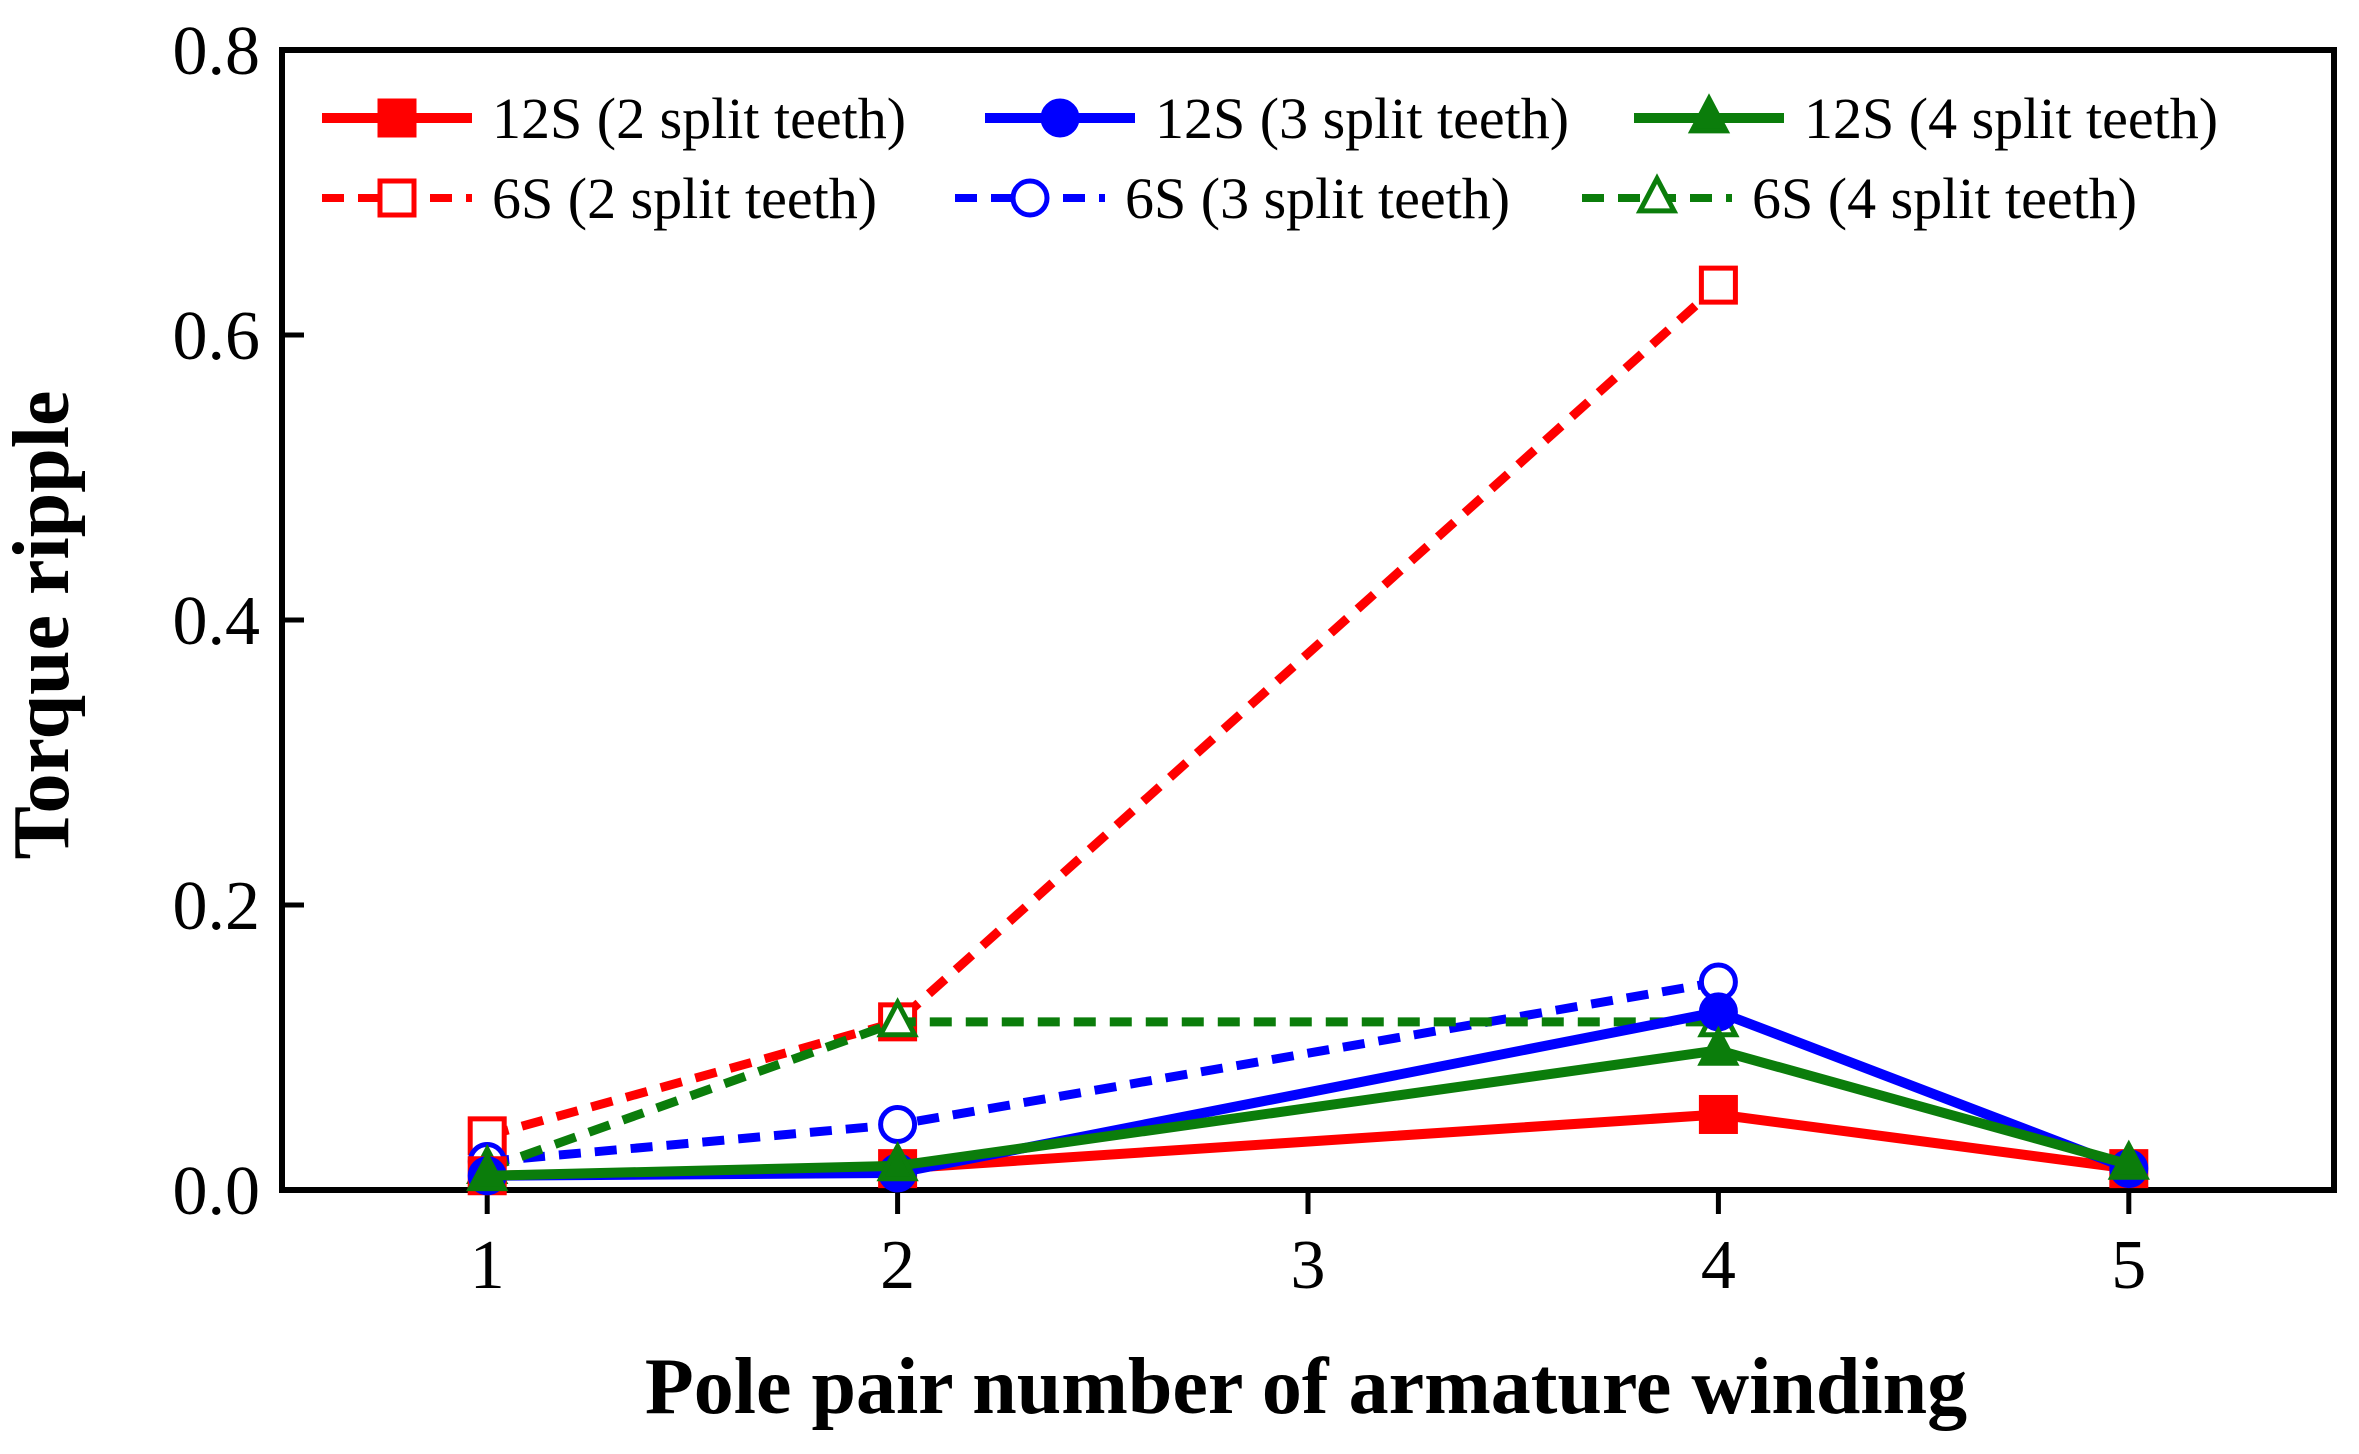 The height and width of the screenshot is (1454, 2359). Describe the element at coordinates (43, 624) in the screenshot. I see `y-axis-title: Torque ripple` at that location.